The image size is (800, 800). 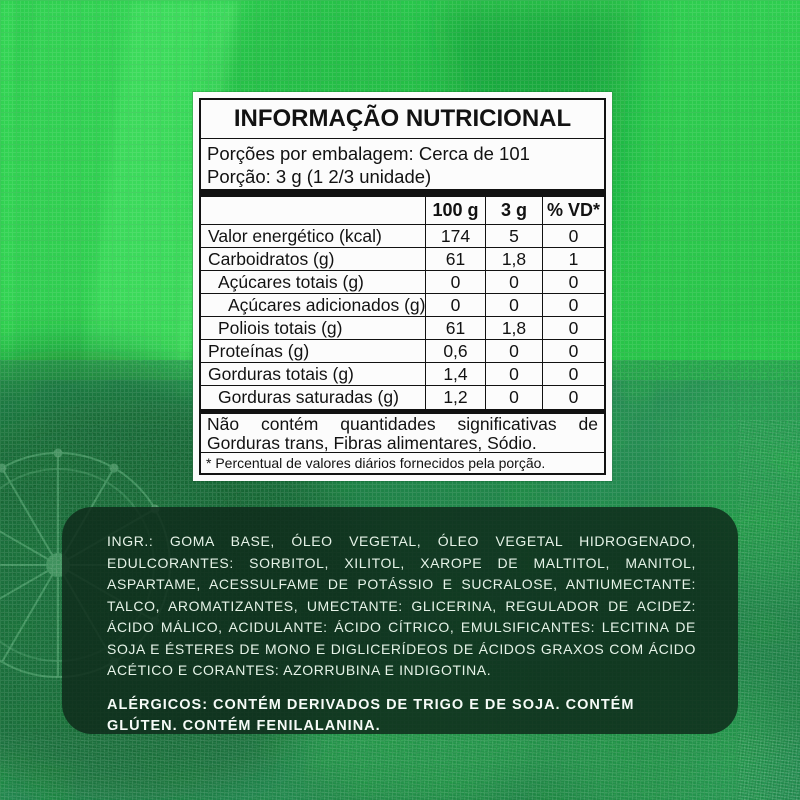 I want to click on row-label: Carboidratos (g), so click(x=271, y=258).